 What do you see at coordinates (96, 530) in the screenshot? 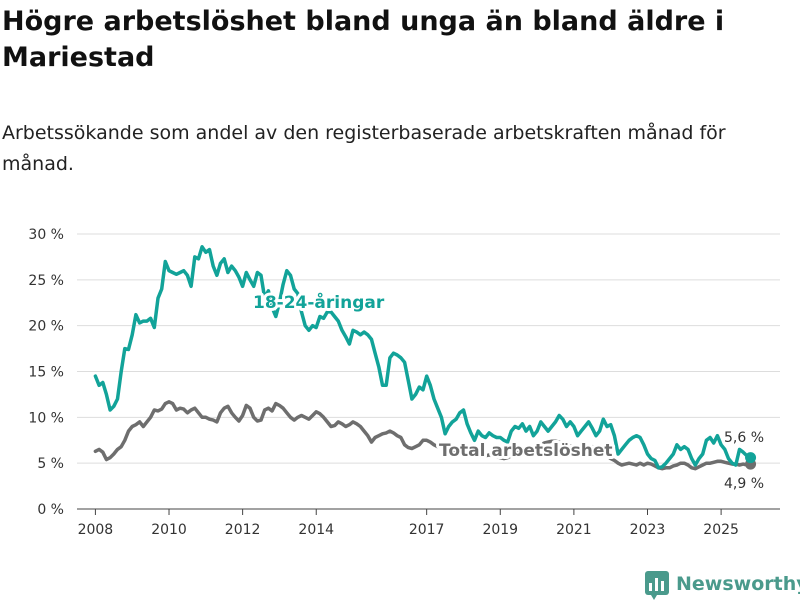
I see `x-tick-label: 2008` at bounding box center [96, 530].